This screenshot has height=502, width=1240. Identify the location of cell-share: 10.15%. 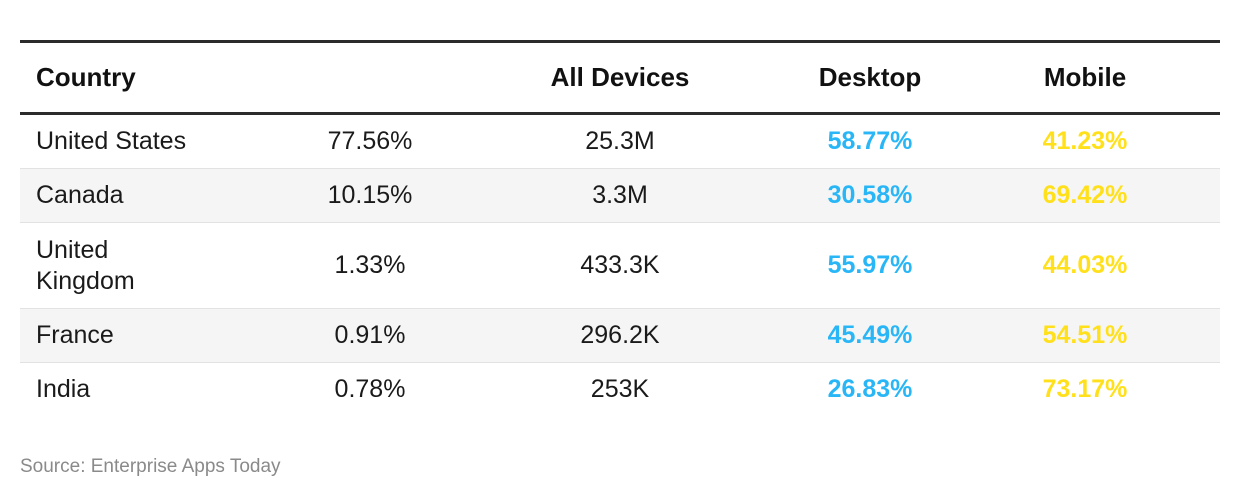
(370, 195).